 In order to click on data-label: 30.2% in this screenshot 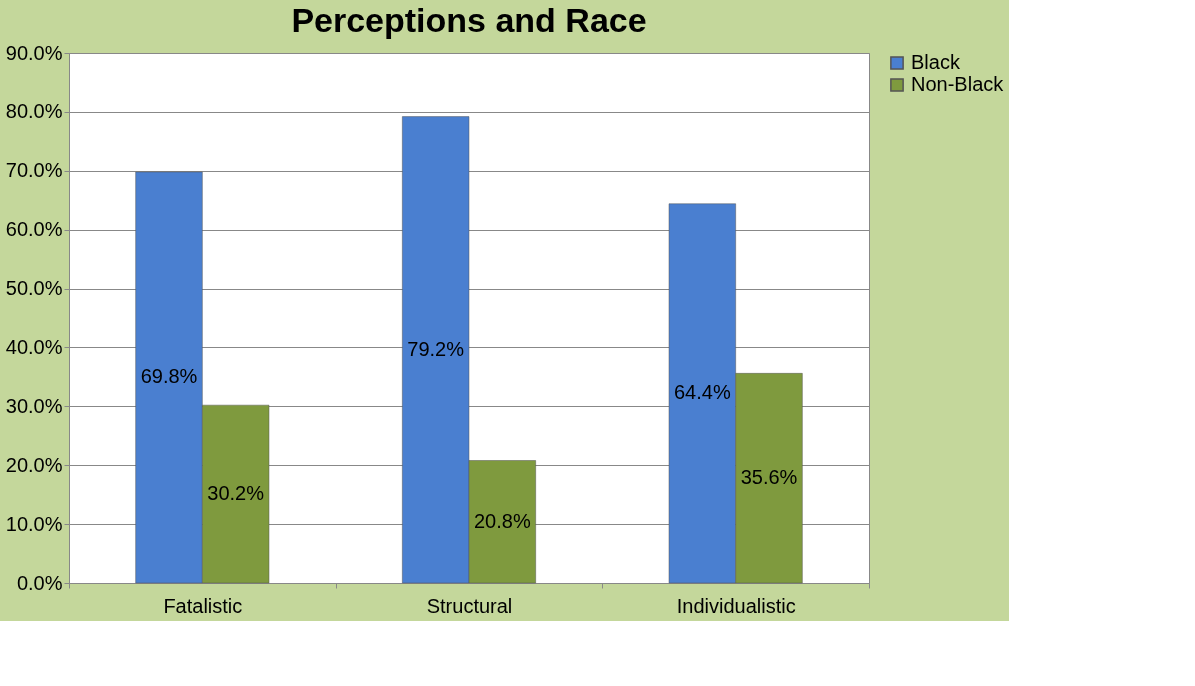, I will do `click(236, 493)`.